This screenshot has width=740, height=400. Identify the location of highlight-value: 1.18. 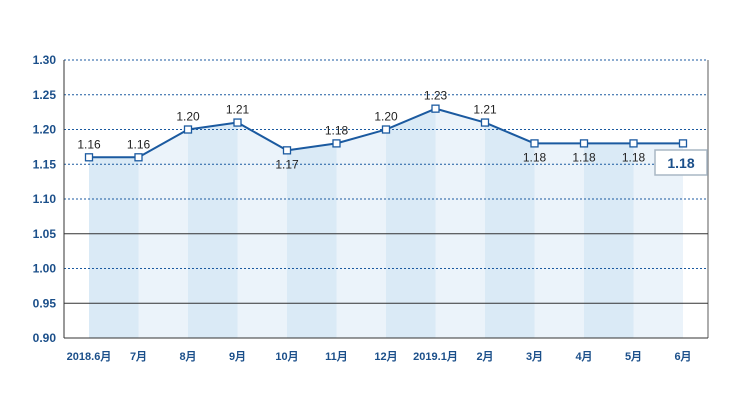
(680, 163).